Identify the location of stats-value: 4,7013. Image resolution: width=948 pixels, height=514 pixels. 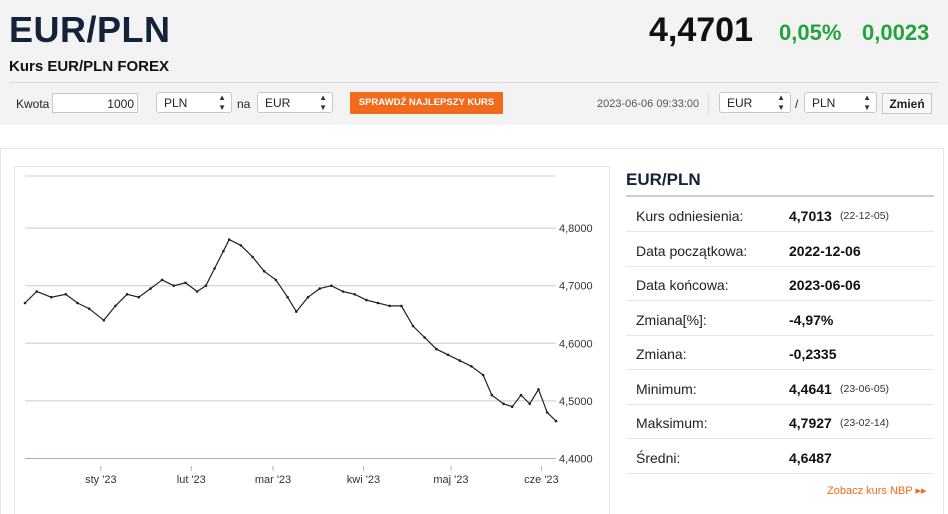
(810, 216).